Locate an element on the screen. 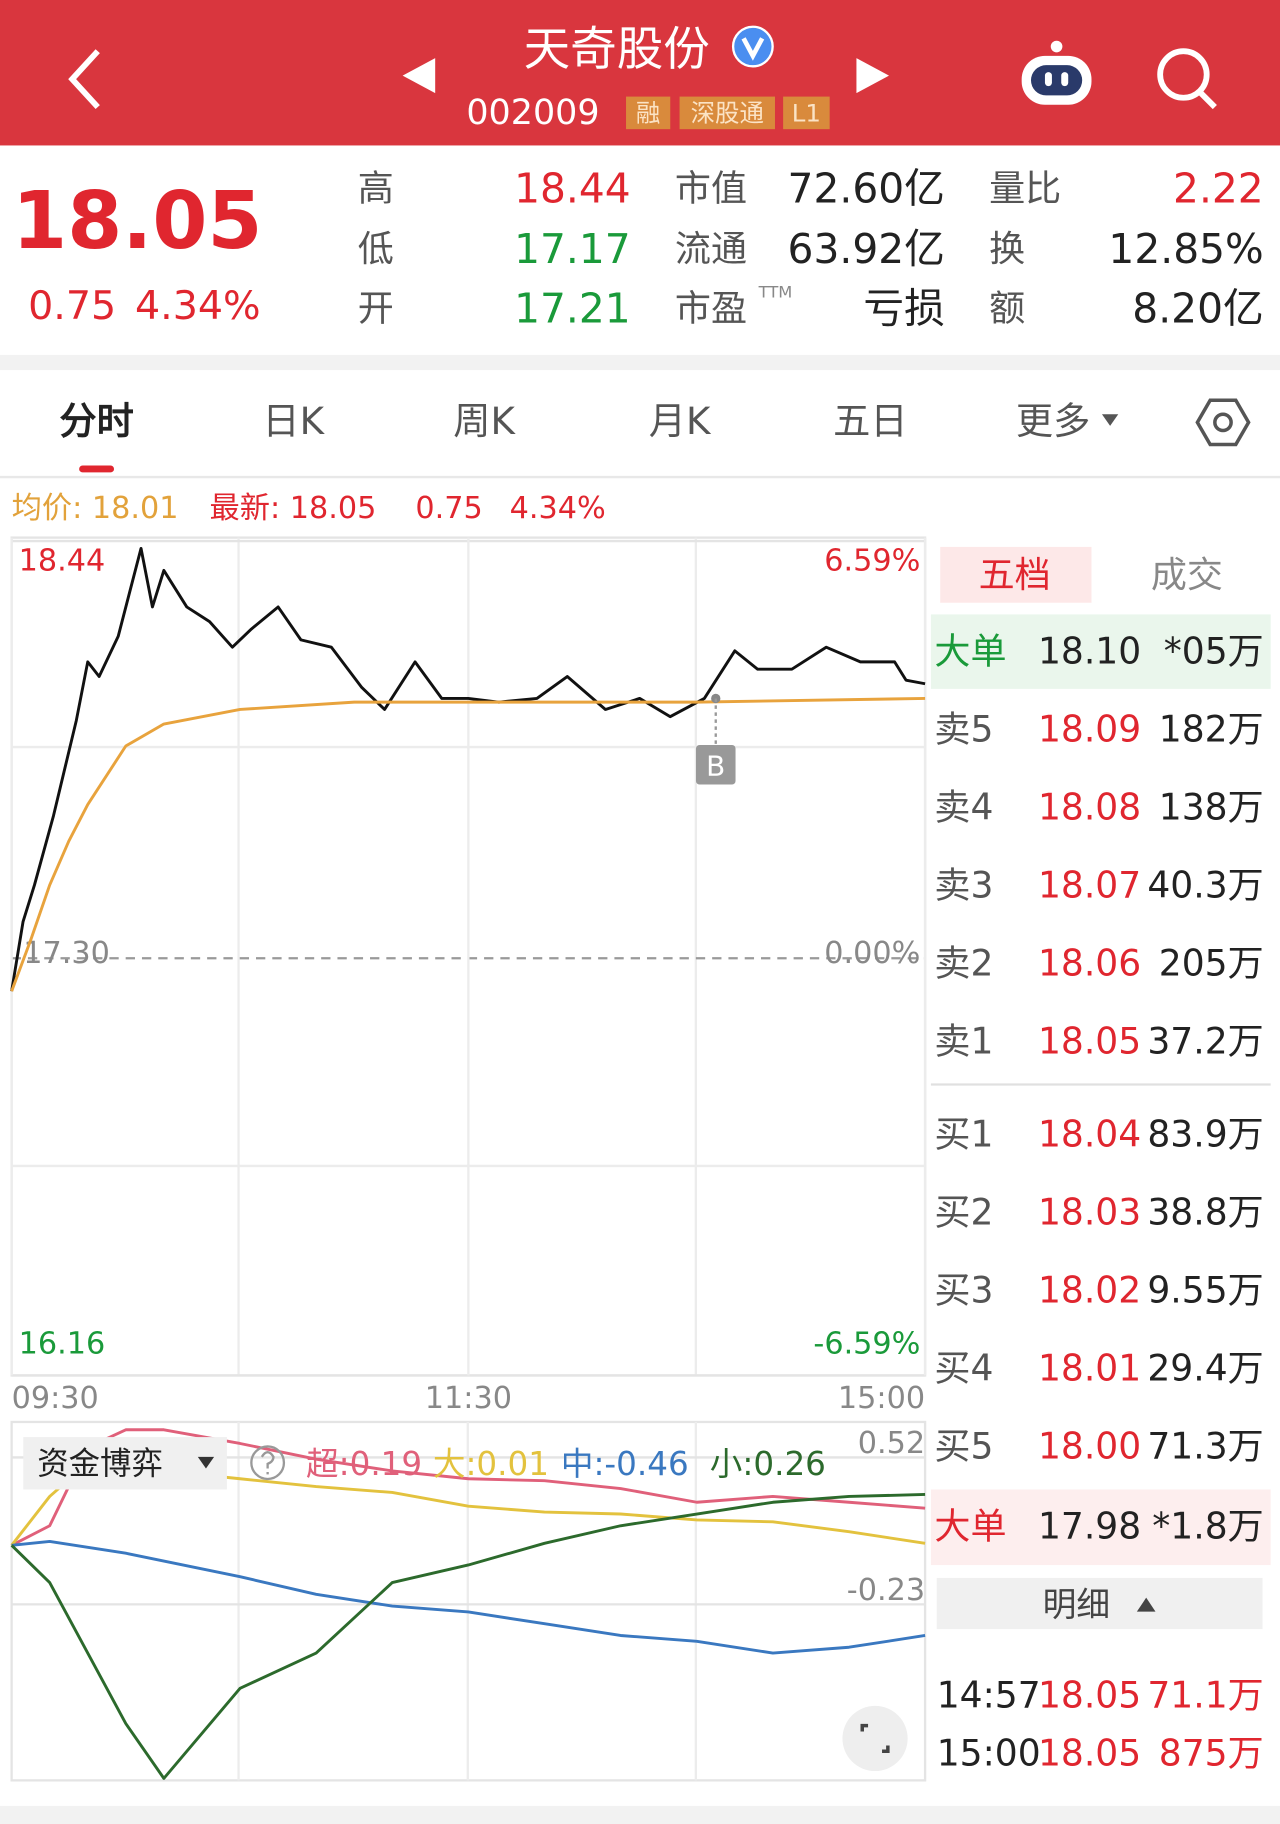 Image resolution: width=1280 pixels, height=1824 pixels. period-tab: 周K is located at coordinates (484, 421).